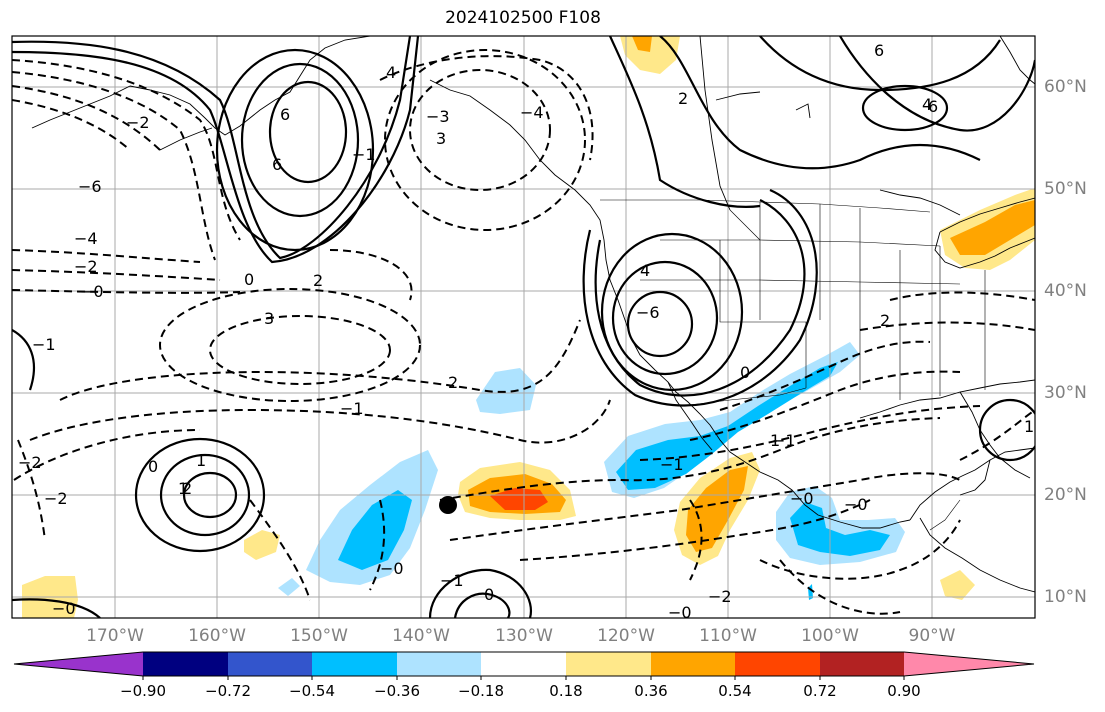 This screenshot has width=1105, height=712. What do you see at coordinates (524, 636) in the screenshot?
I see `lon-label: 130°W` at bounding box center [524, 636].